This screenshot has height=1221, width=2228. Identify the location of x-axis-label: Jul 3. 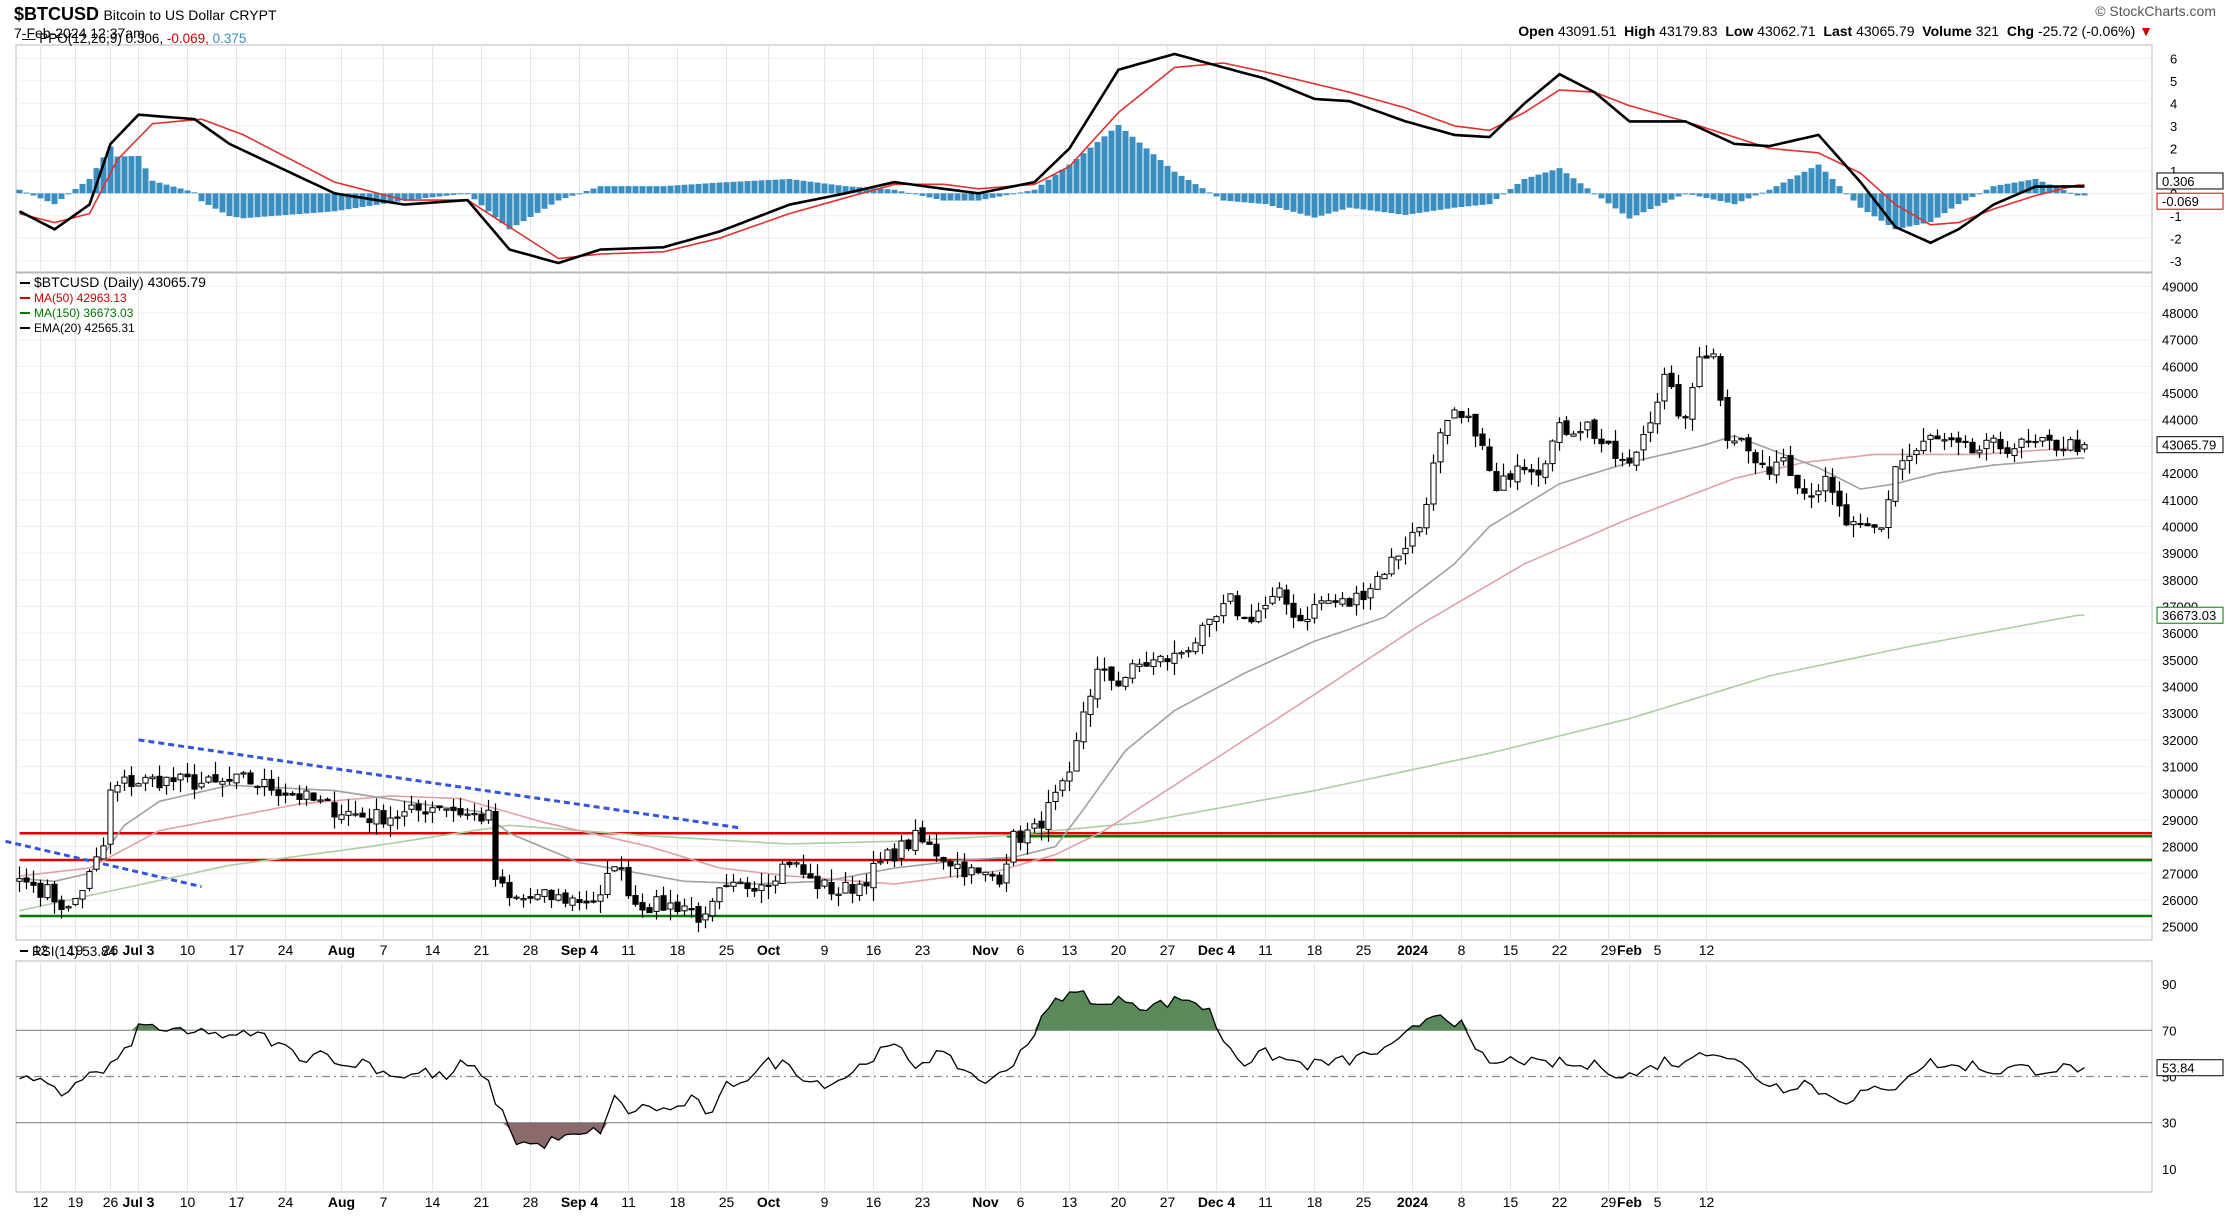
(139, 950).